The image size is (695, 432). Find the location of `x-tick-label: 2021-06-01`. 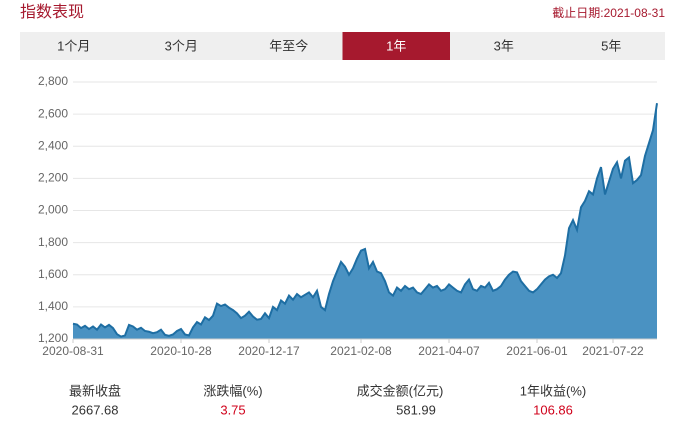

x-tick-label: 2021-06-01 is located at coordinates (537, 351).